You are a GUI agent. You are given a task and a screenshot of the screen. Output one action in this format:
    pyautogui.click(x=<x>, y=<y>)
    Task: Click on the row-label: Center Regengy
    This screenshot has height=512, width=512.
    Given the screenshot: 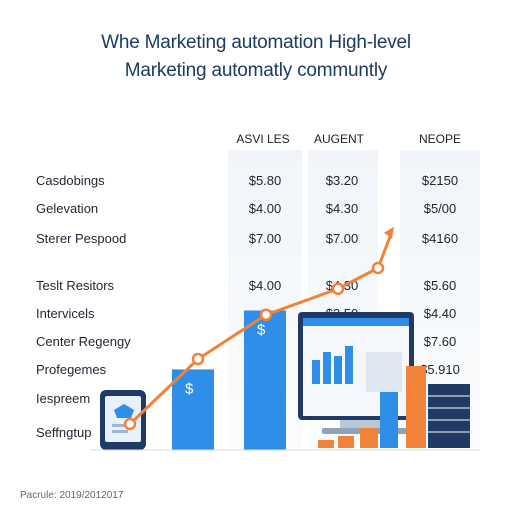 What is the action you would take?
    pyautogui.click(x=83, y=341)
    